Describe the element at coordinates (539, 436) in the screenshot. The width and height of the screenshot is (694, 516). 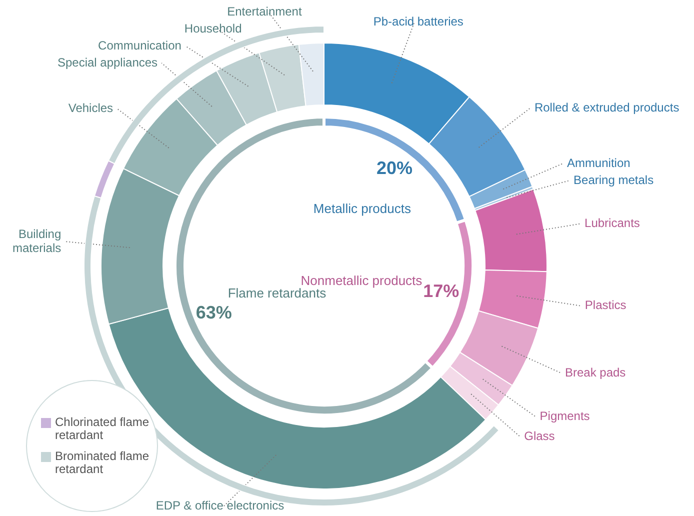
I see `slice-label: Glass` at that location.